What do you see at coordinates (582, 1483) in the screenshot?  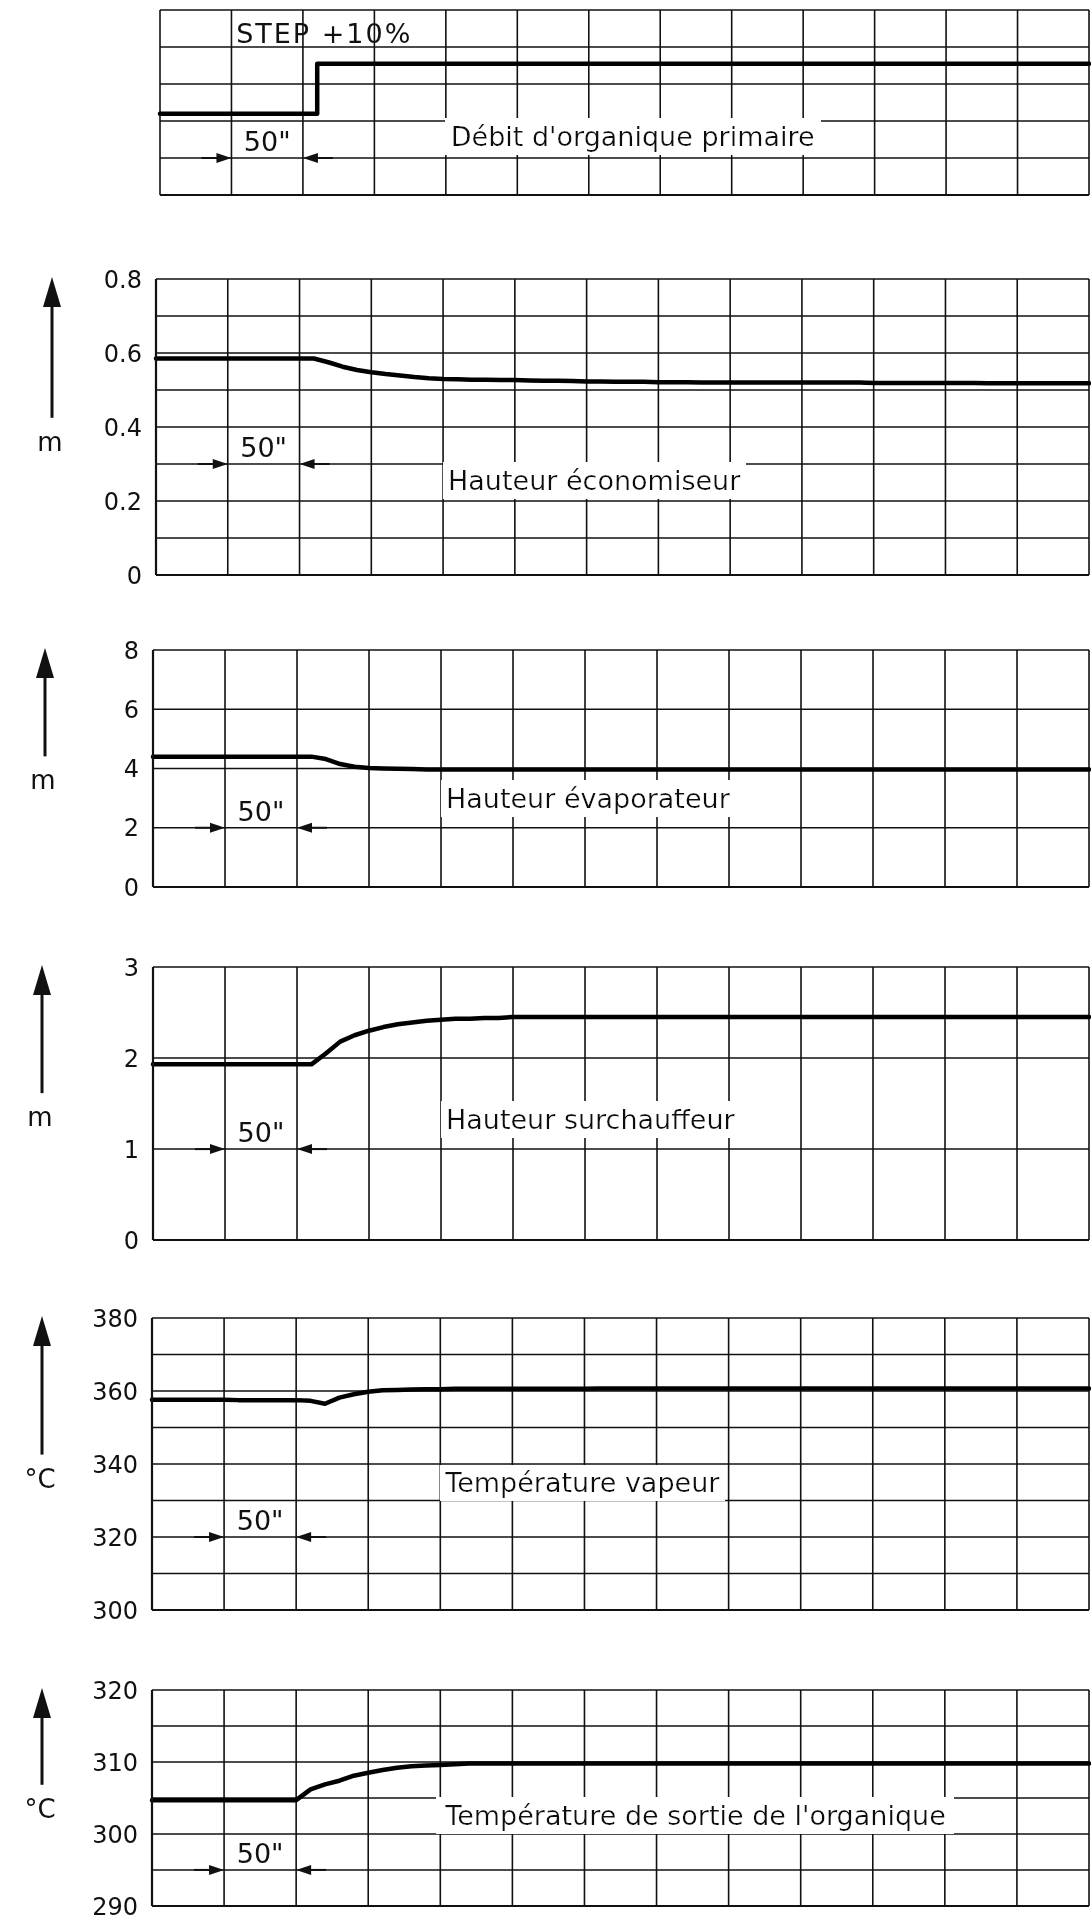 I see `text: Température vapeur` at bounding box center [582, 1483].